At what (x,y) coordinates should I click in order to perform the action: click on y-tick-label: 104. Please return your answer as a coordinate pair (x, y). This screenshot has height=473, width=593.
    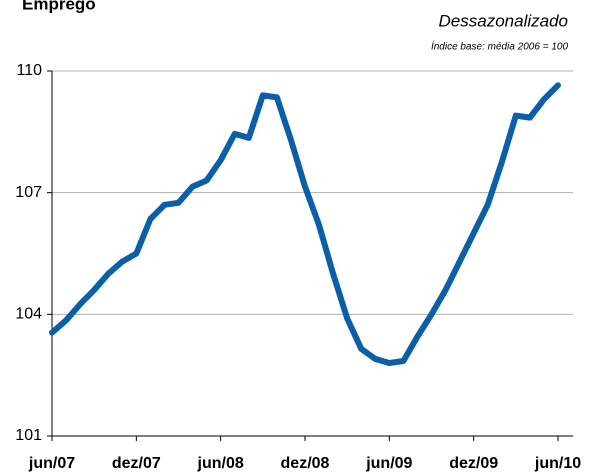
    Looking at the image, I should click on (28, 314).